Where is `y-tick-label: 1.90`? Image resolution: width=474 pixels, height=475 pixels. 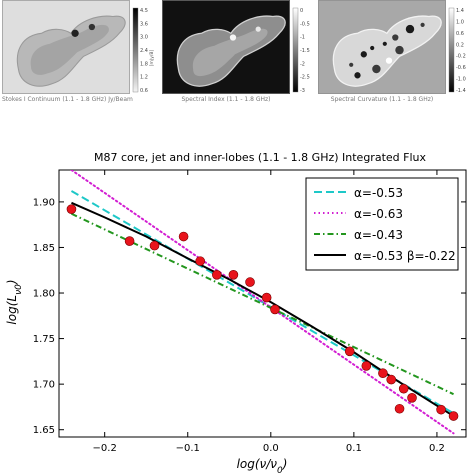
y-tick-label: 1.90 is located at coordinates (44, 202).